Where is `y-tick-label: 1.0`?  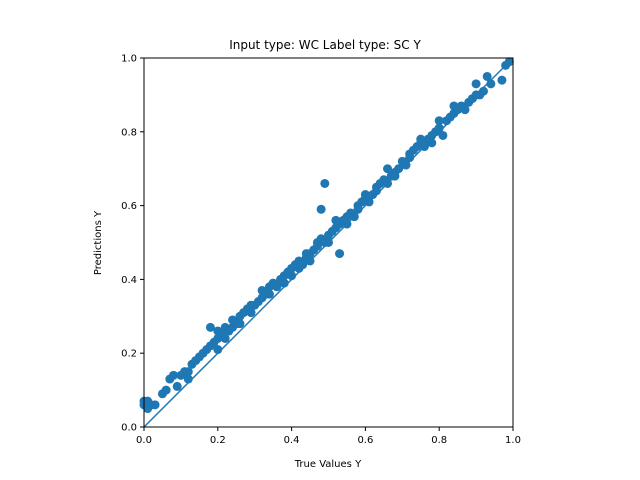
y-tick-label: 1.0 is located at coordinates (129, 59).